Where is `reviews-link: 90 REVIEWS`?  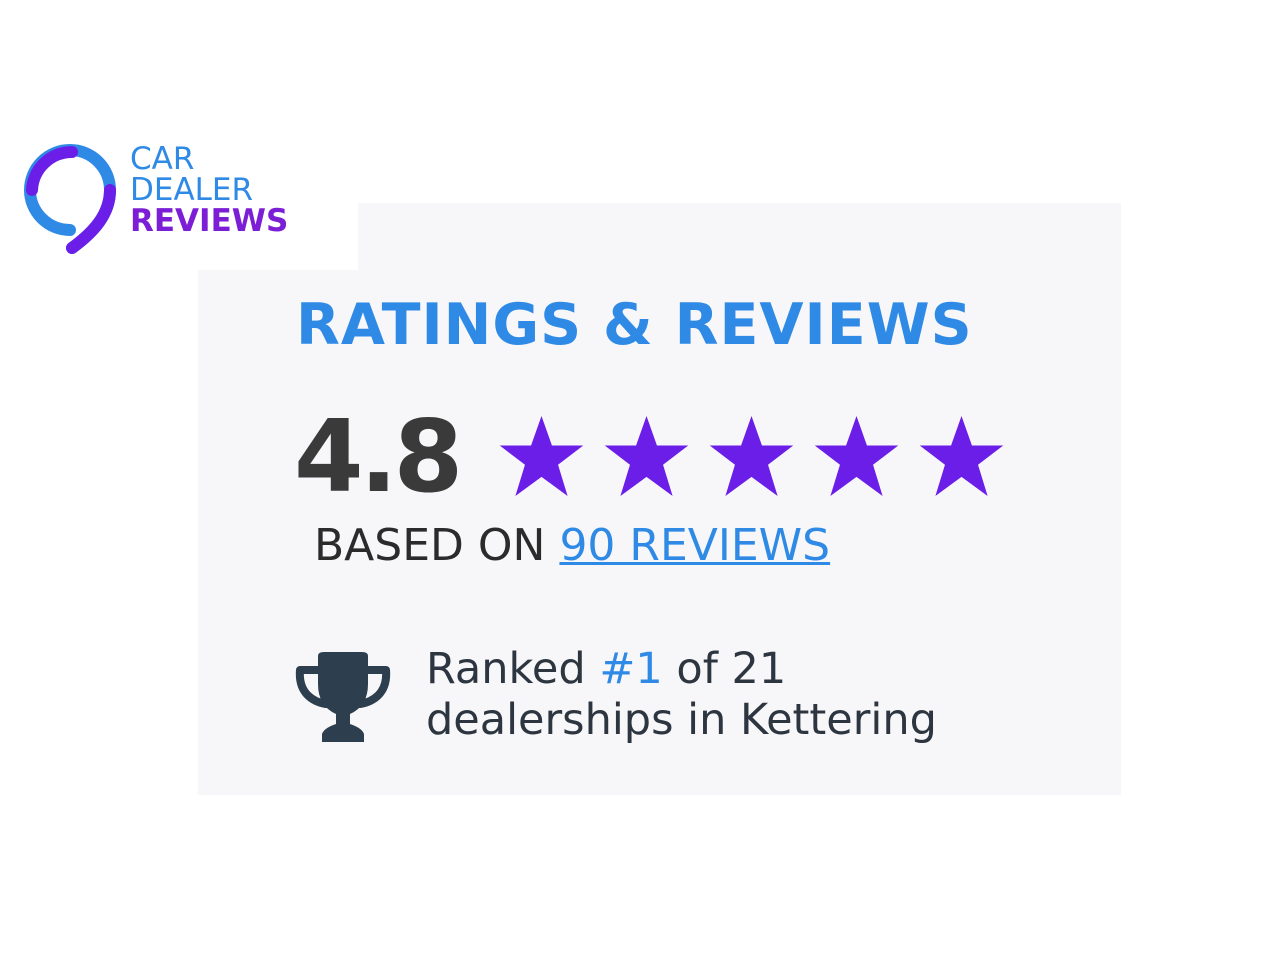 reviews-link: 90 REVIEWS is located at coordinates (695, 545).